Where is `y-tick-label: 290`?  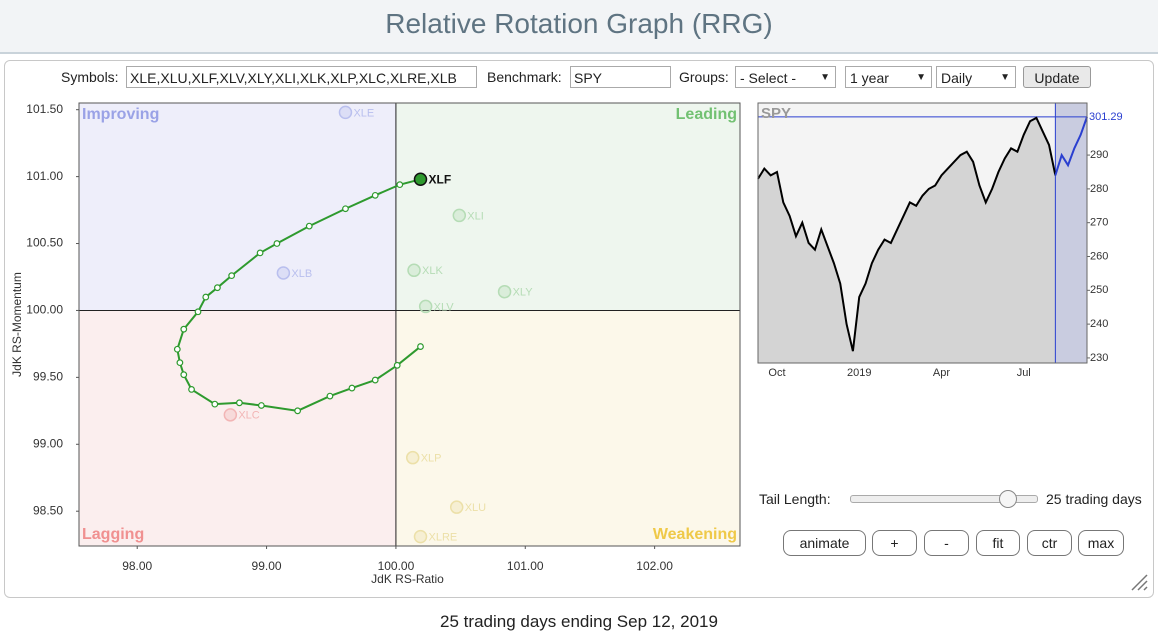
y-tick-label: 290 is located at coordinates (1099, 155).